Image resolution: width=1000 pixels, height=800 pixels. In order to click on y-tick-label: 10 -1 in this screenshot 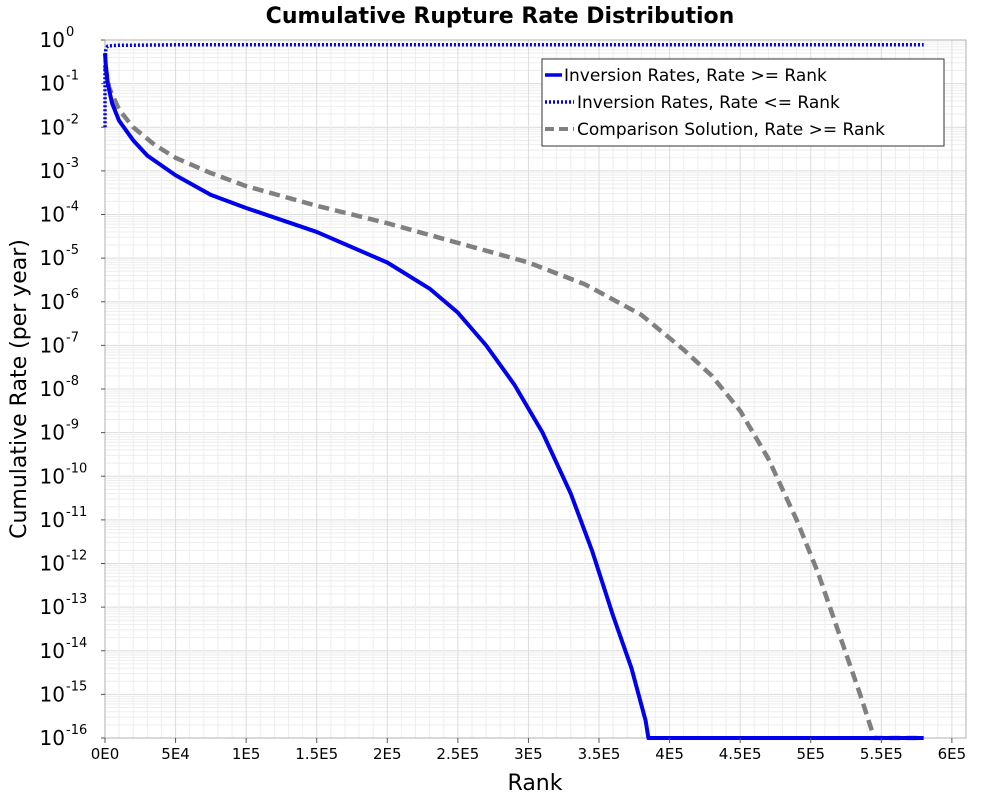, I will do `click(59, 82)`.